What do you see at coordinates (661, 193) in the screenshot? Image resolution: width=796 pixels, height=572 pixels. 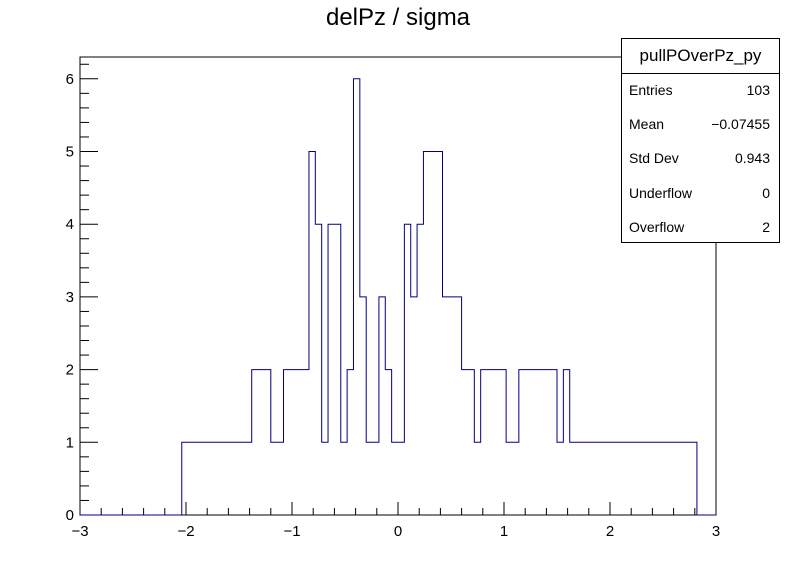 I see `stats-label: Underflow` at bounding box center [661, 193].